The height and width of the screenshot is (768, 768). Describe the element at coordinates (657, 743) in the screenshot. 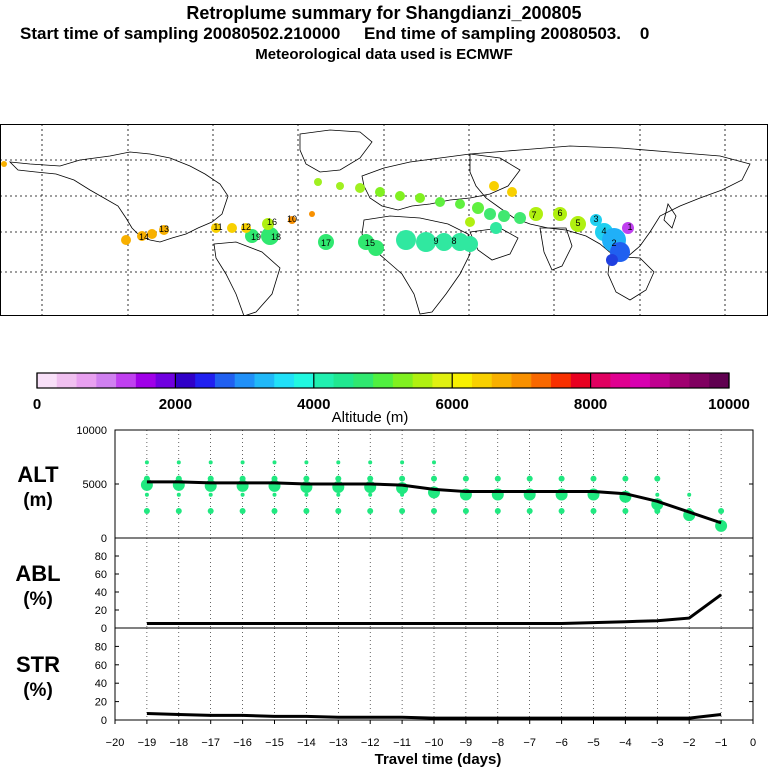

I see `x-tick-label: −3` at that location.